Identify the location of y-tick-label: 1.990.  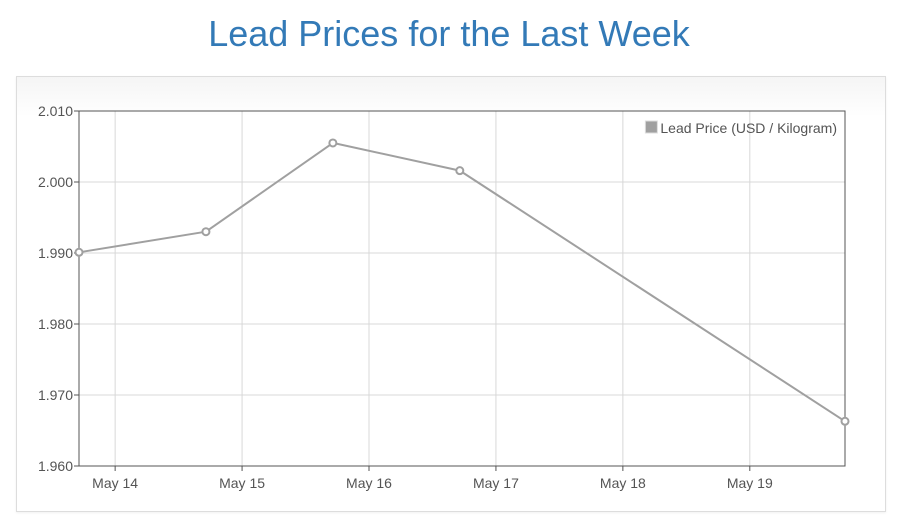
(55, 253).